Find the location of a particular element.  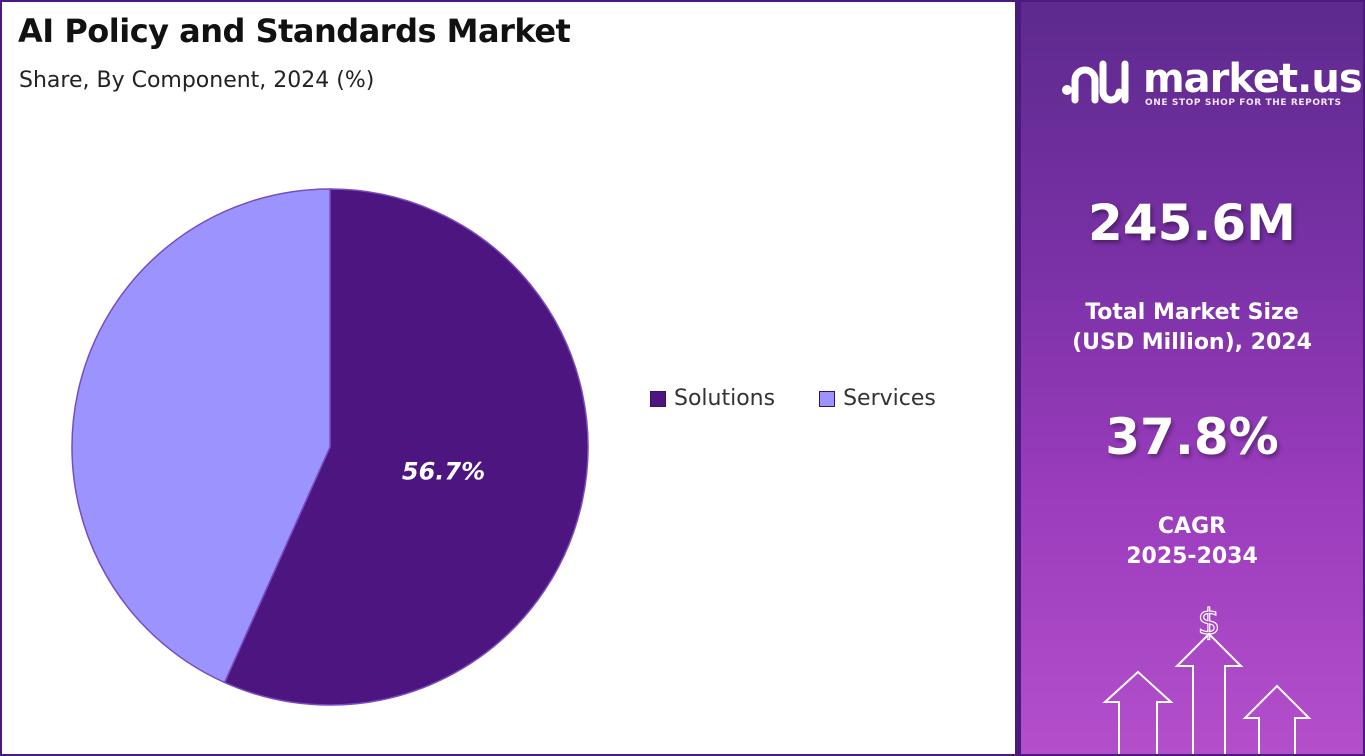

market-size-label-line2: (USD Million), 2024 is located at coordinates (1192, 342).